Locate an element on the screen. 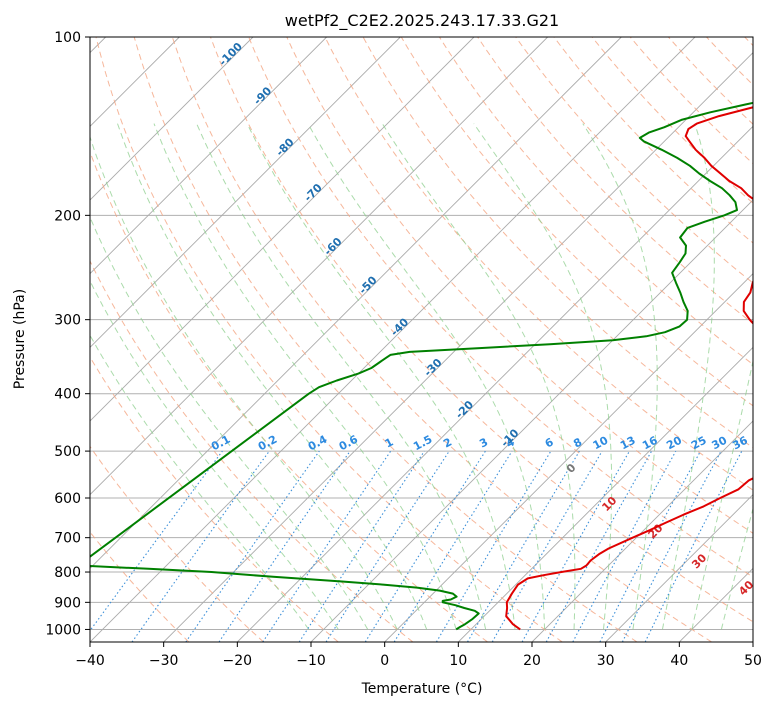  mixing-ratio-label: 10 is located at coordinates (601, 442).